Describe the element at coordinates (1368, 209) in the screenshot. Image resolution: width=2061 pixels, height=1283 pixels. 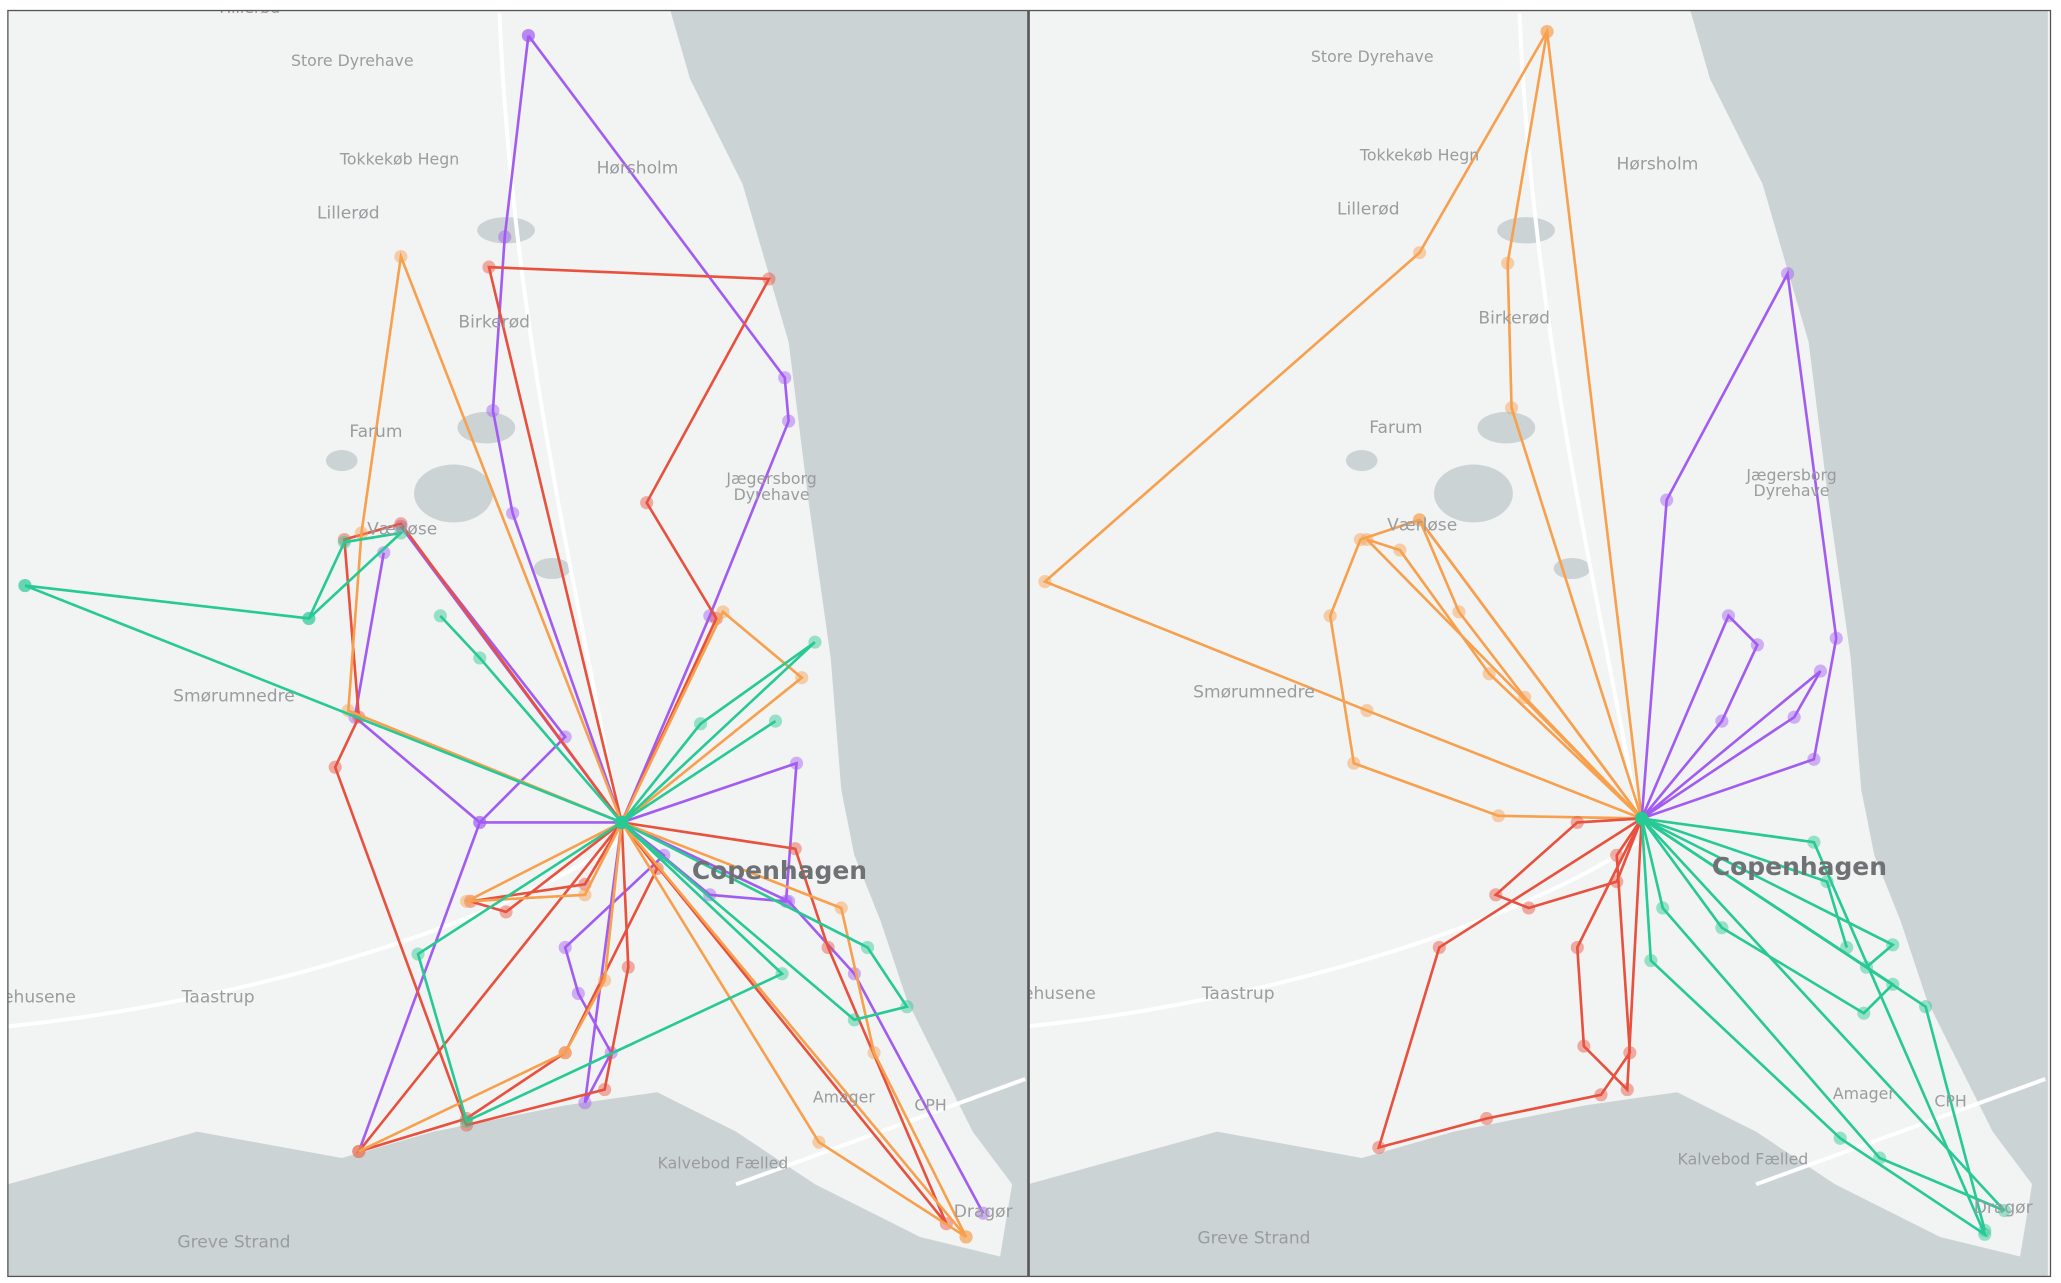
I see `place-label: Lillerød` at that location.